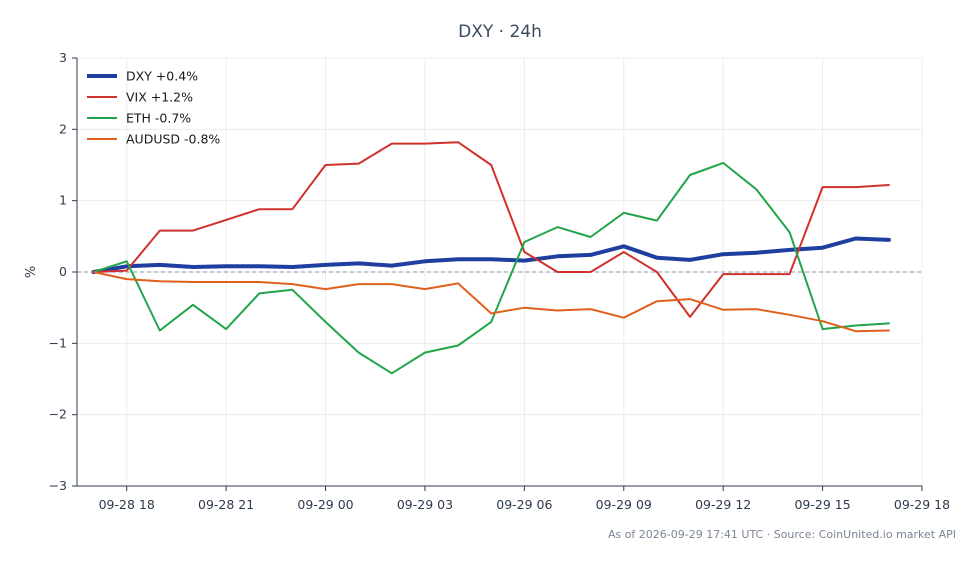 This screenshot has width=980, height=564. What do you see at coordinates (63, 128) in the screenshot?
I see `y-tick-label: 2` at bounding box center [63, 128].